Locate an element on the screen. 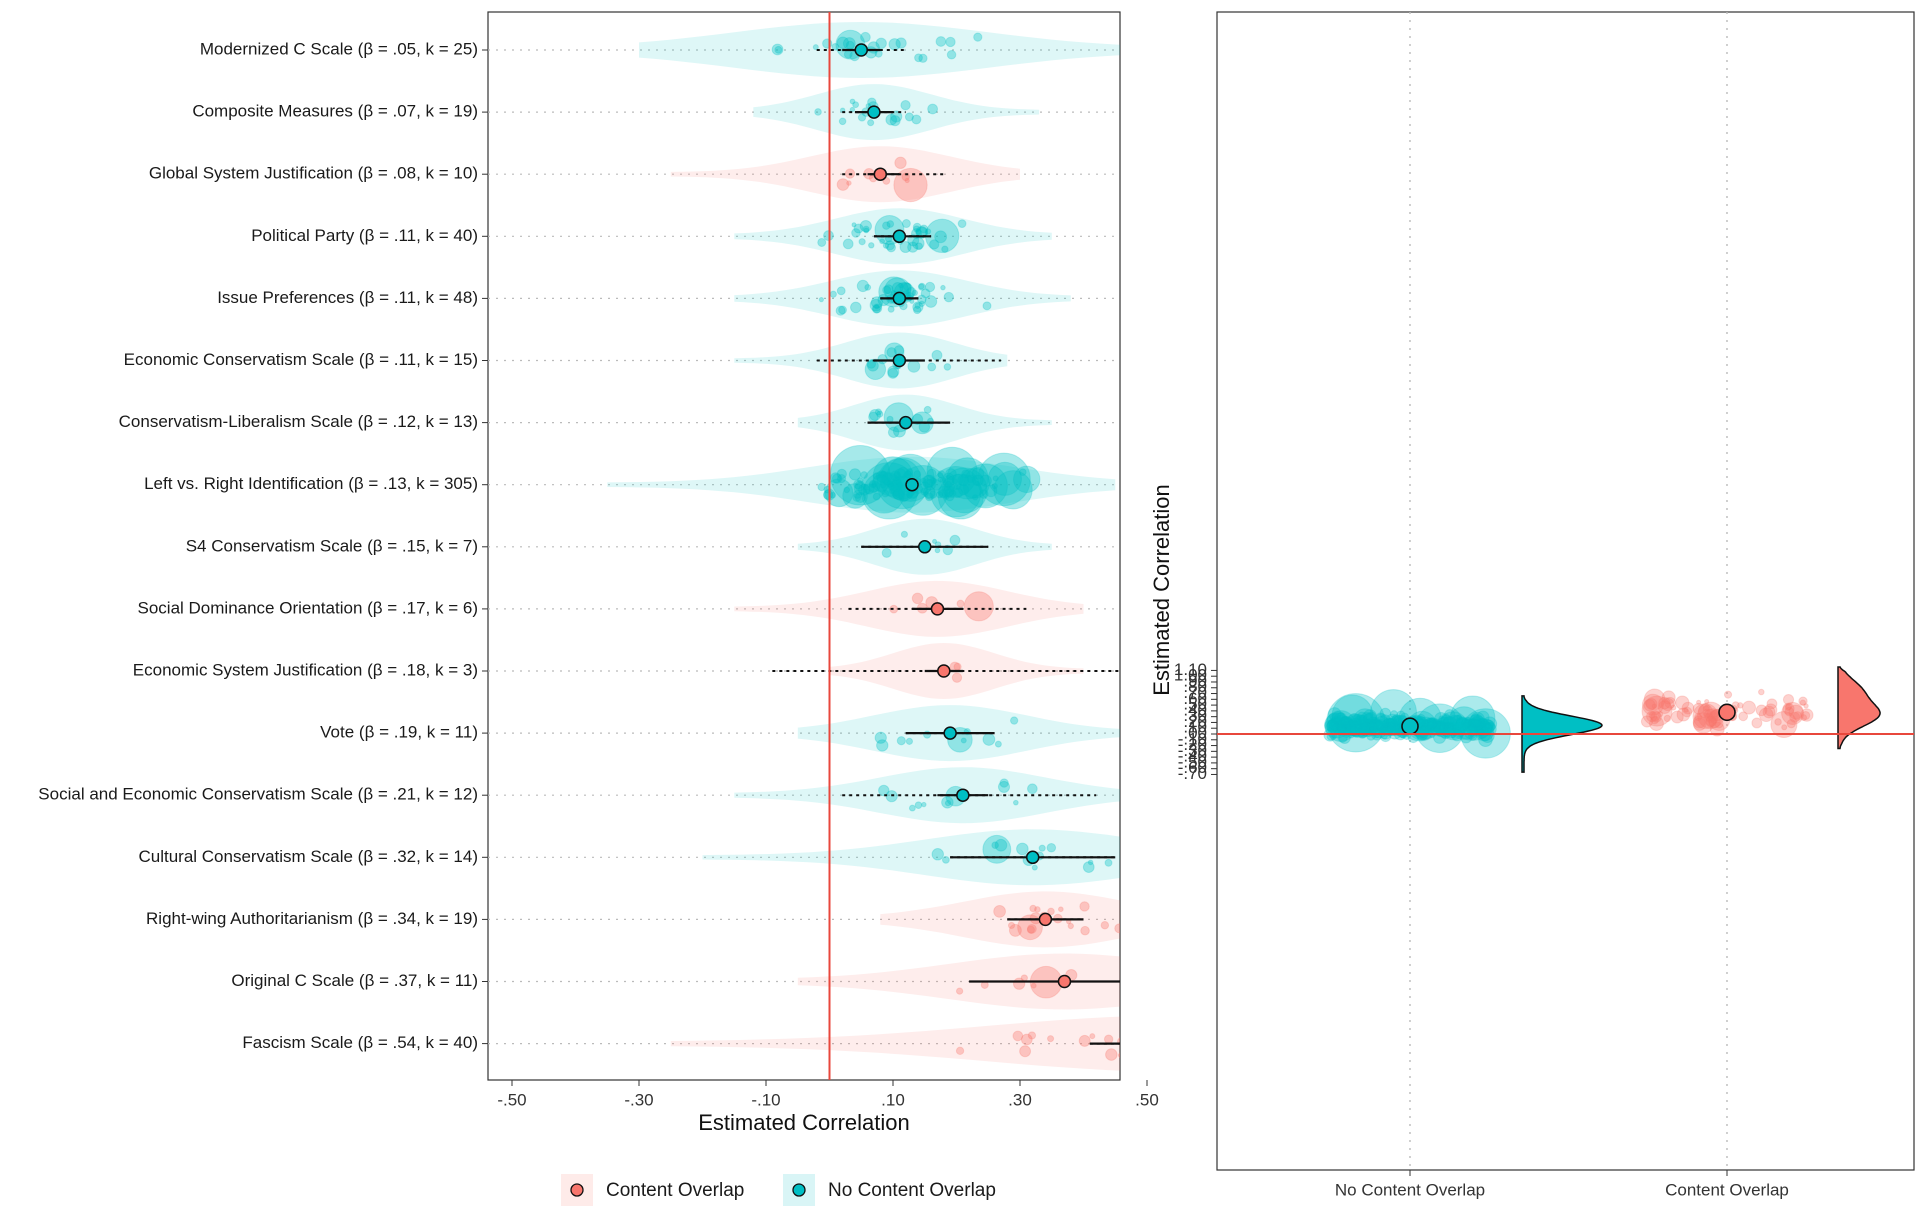 This screenshot has width=1920, height=1226. y-tick-label: .30 is located at coordinates (1195, 715).